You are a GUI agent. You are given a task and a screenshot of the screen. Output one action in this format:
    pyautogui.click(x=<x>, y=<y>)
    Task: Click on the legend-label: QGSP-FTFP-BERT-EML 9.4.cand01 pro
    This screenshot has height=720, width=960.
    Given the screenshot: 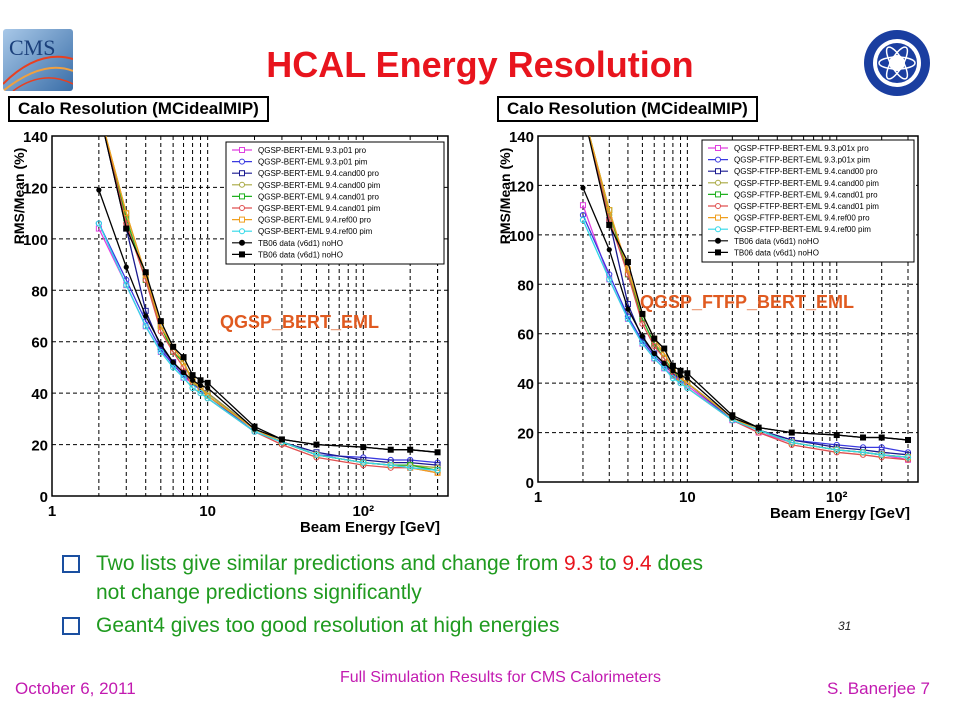 What is the action you would take?
    pyautogui.click(x=806, y=194)
    